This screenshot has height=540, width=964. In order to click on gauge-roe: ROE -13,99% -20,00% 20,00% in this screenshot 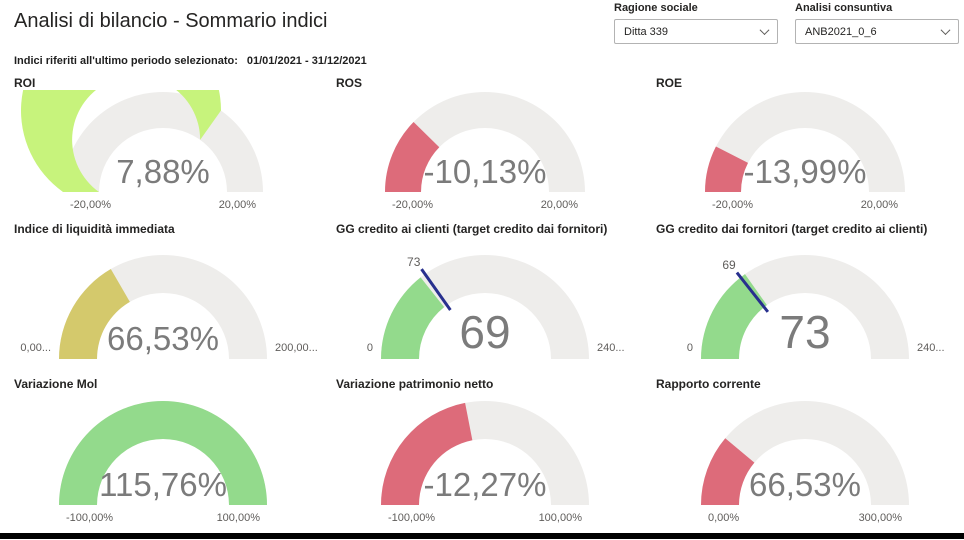, I will do `click(805, 149)`.